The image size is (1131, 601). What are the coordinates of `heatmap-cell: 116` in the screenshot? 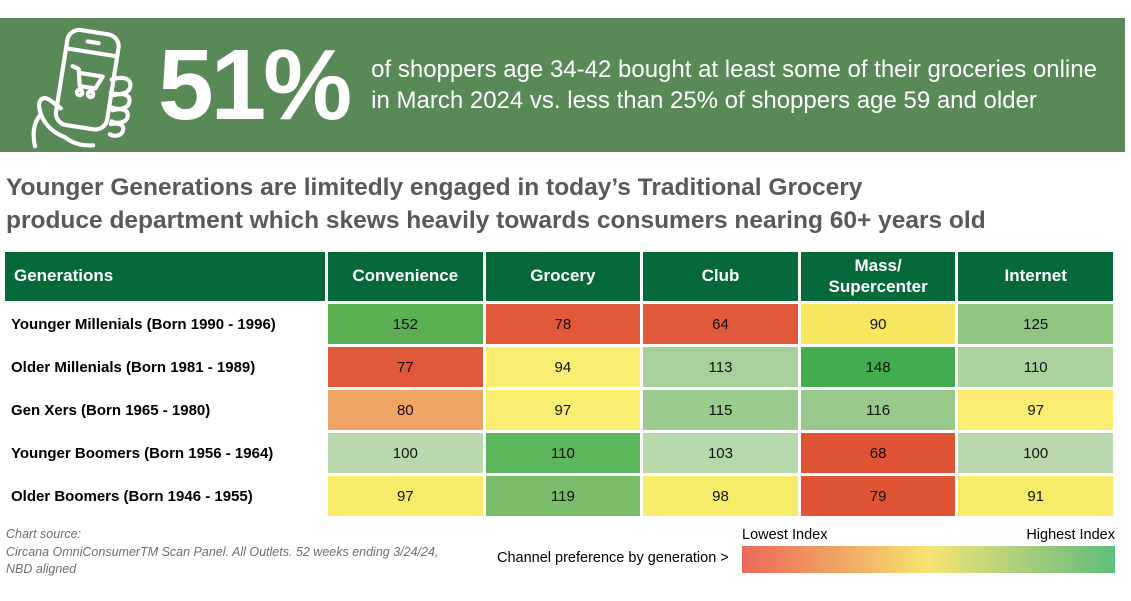 It's located at (878, 410).